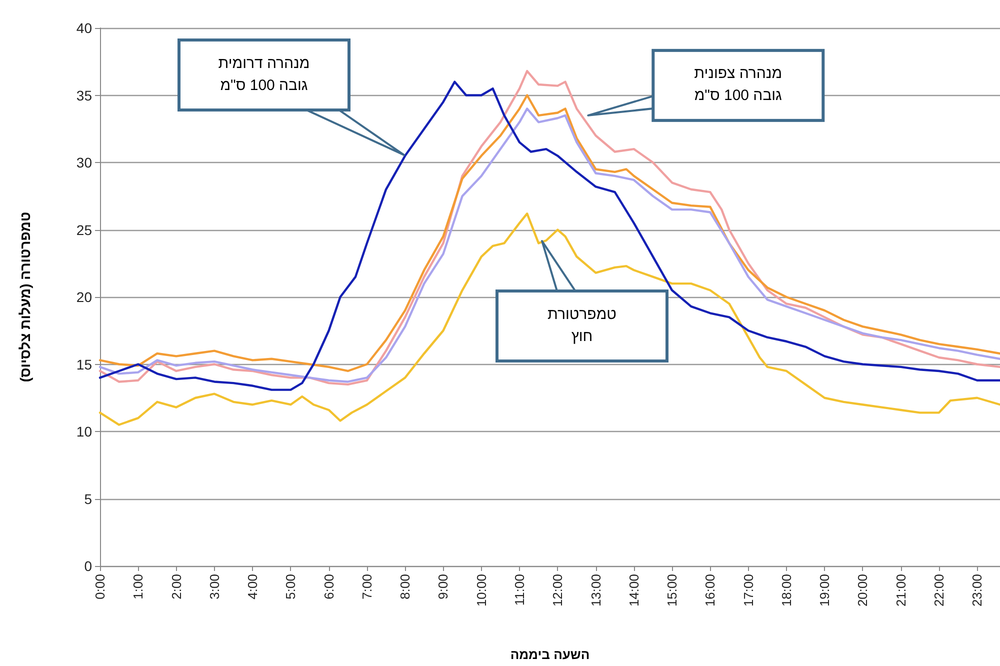  What do you see at coordinates (900, 590) in the screenshot?
I see `x-tick-label: 21:00` at bounding box center [900, 590].